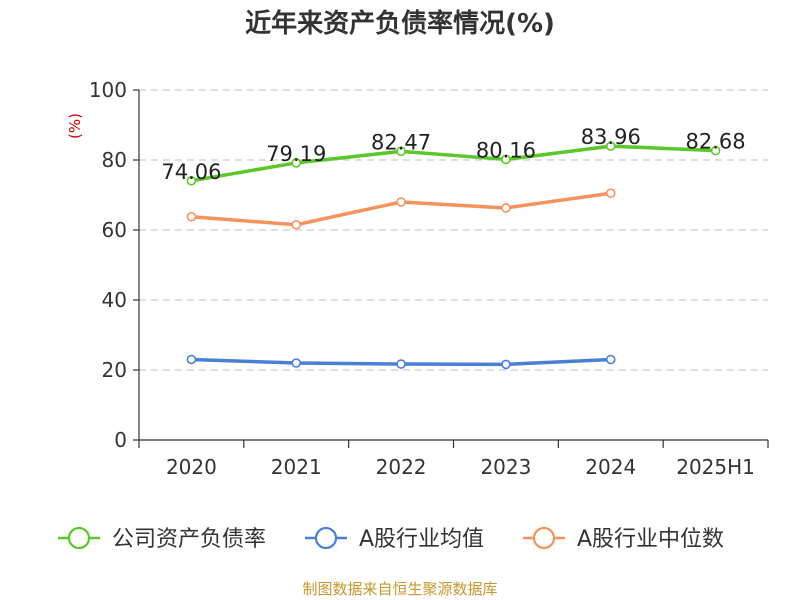  Describe the element at coordinates (114, 300) in the screenshot. I see `y-tick-label: 40` at that location.